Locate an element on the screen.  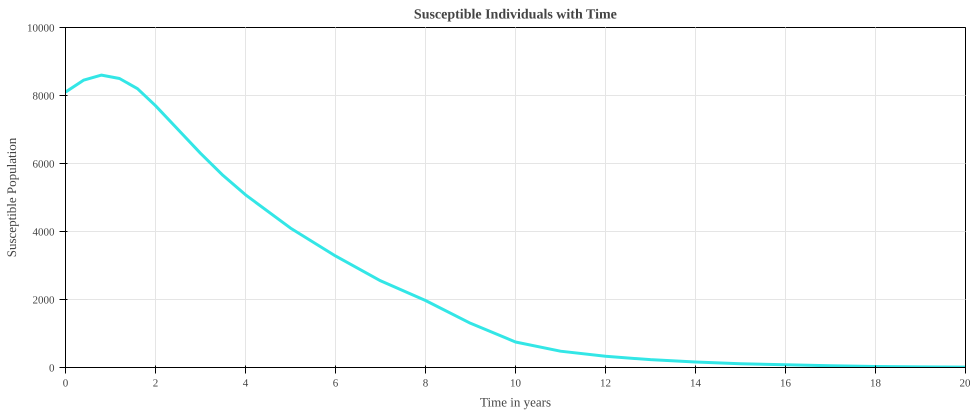
x-tick-label: 6 is located at coordinates (335, 384).